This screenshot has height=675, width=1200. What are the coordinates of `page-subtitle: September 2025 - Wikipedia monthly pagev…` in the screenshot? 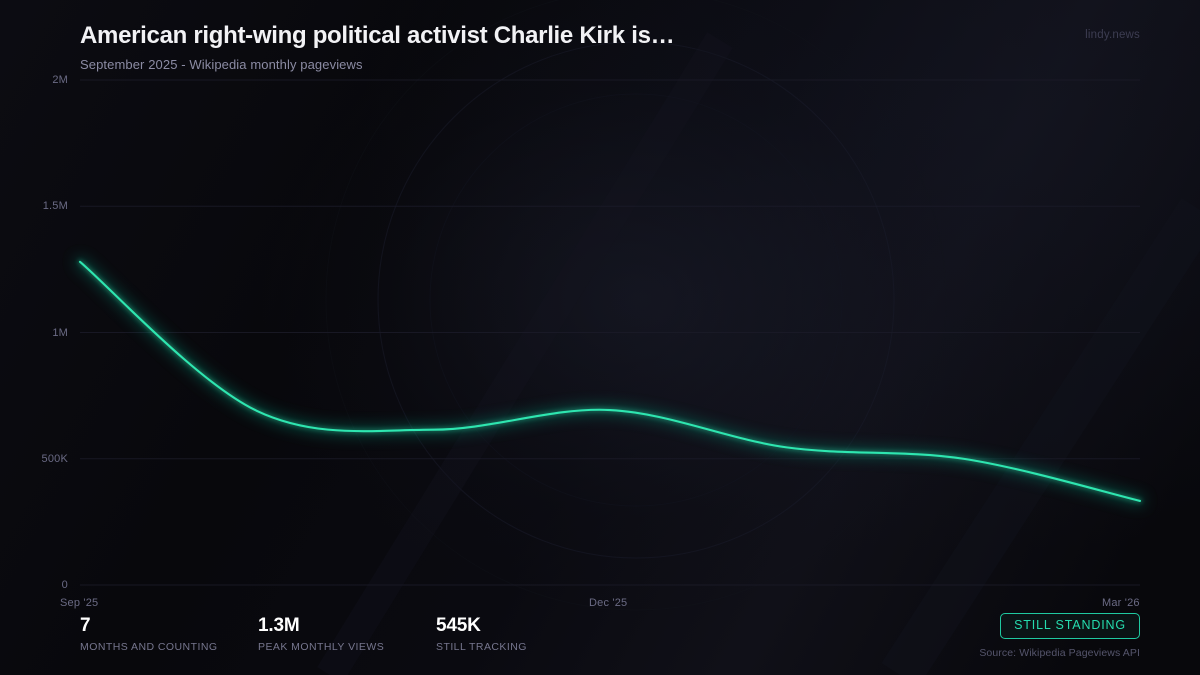 It's located at (221, 64).